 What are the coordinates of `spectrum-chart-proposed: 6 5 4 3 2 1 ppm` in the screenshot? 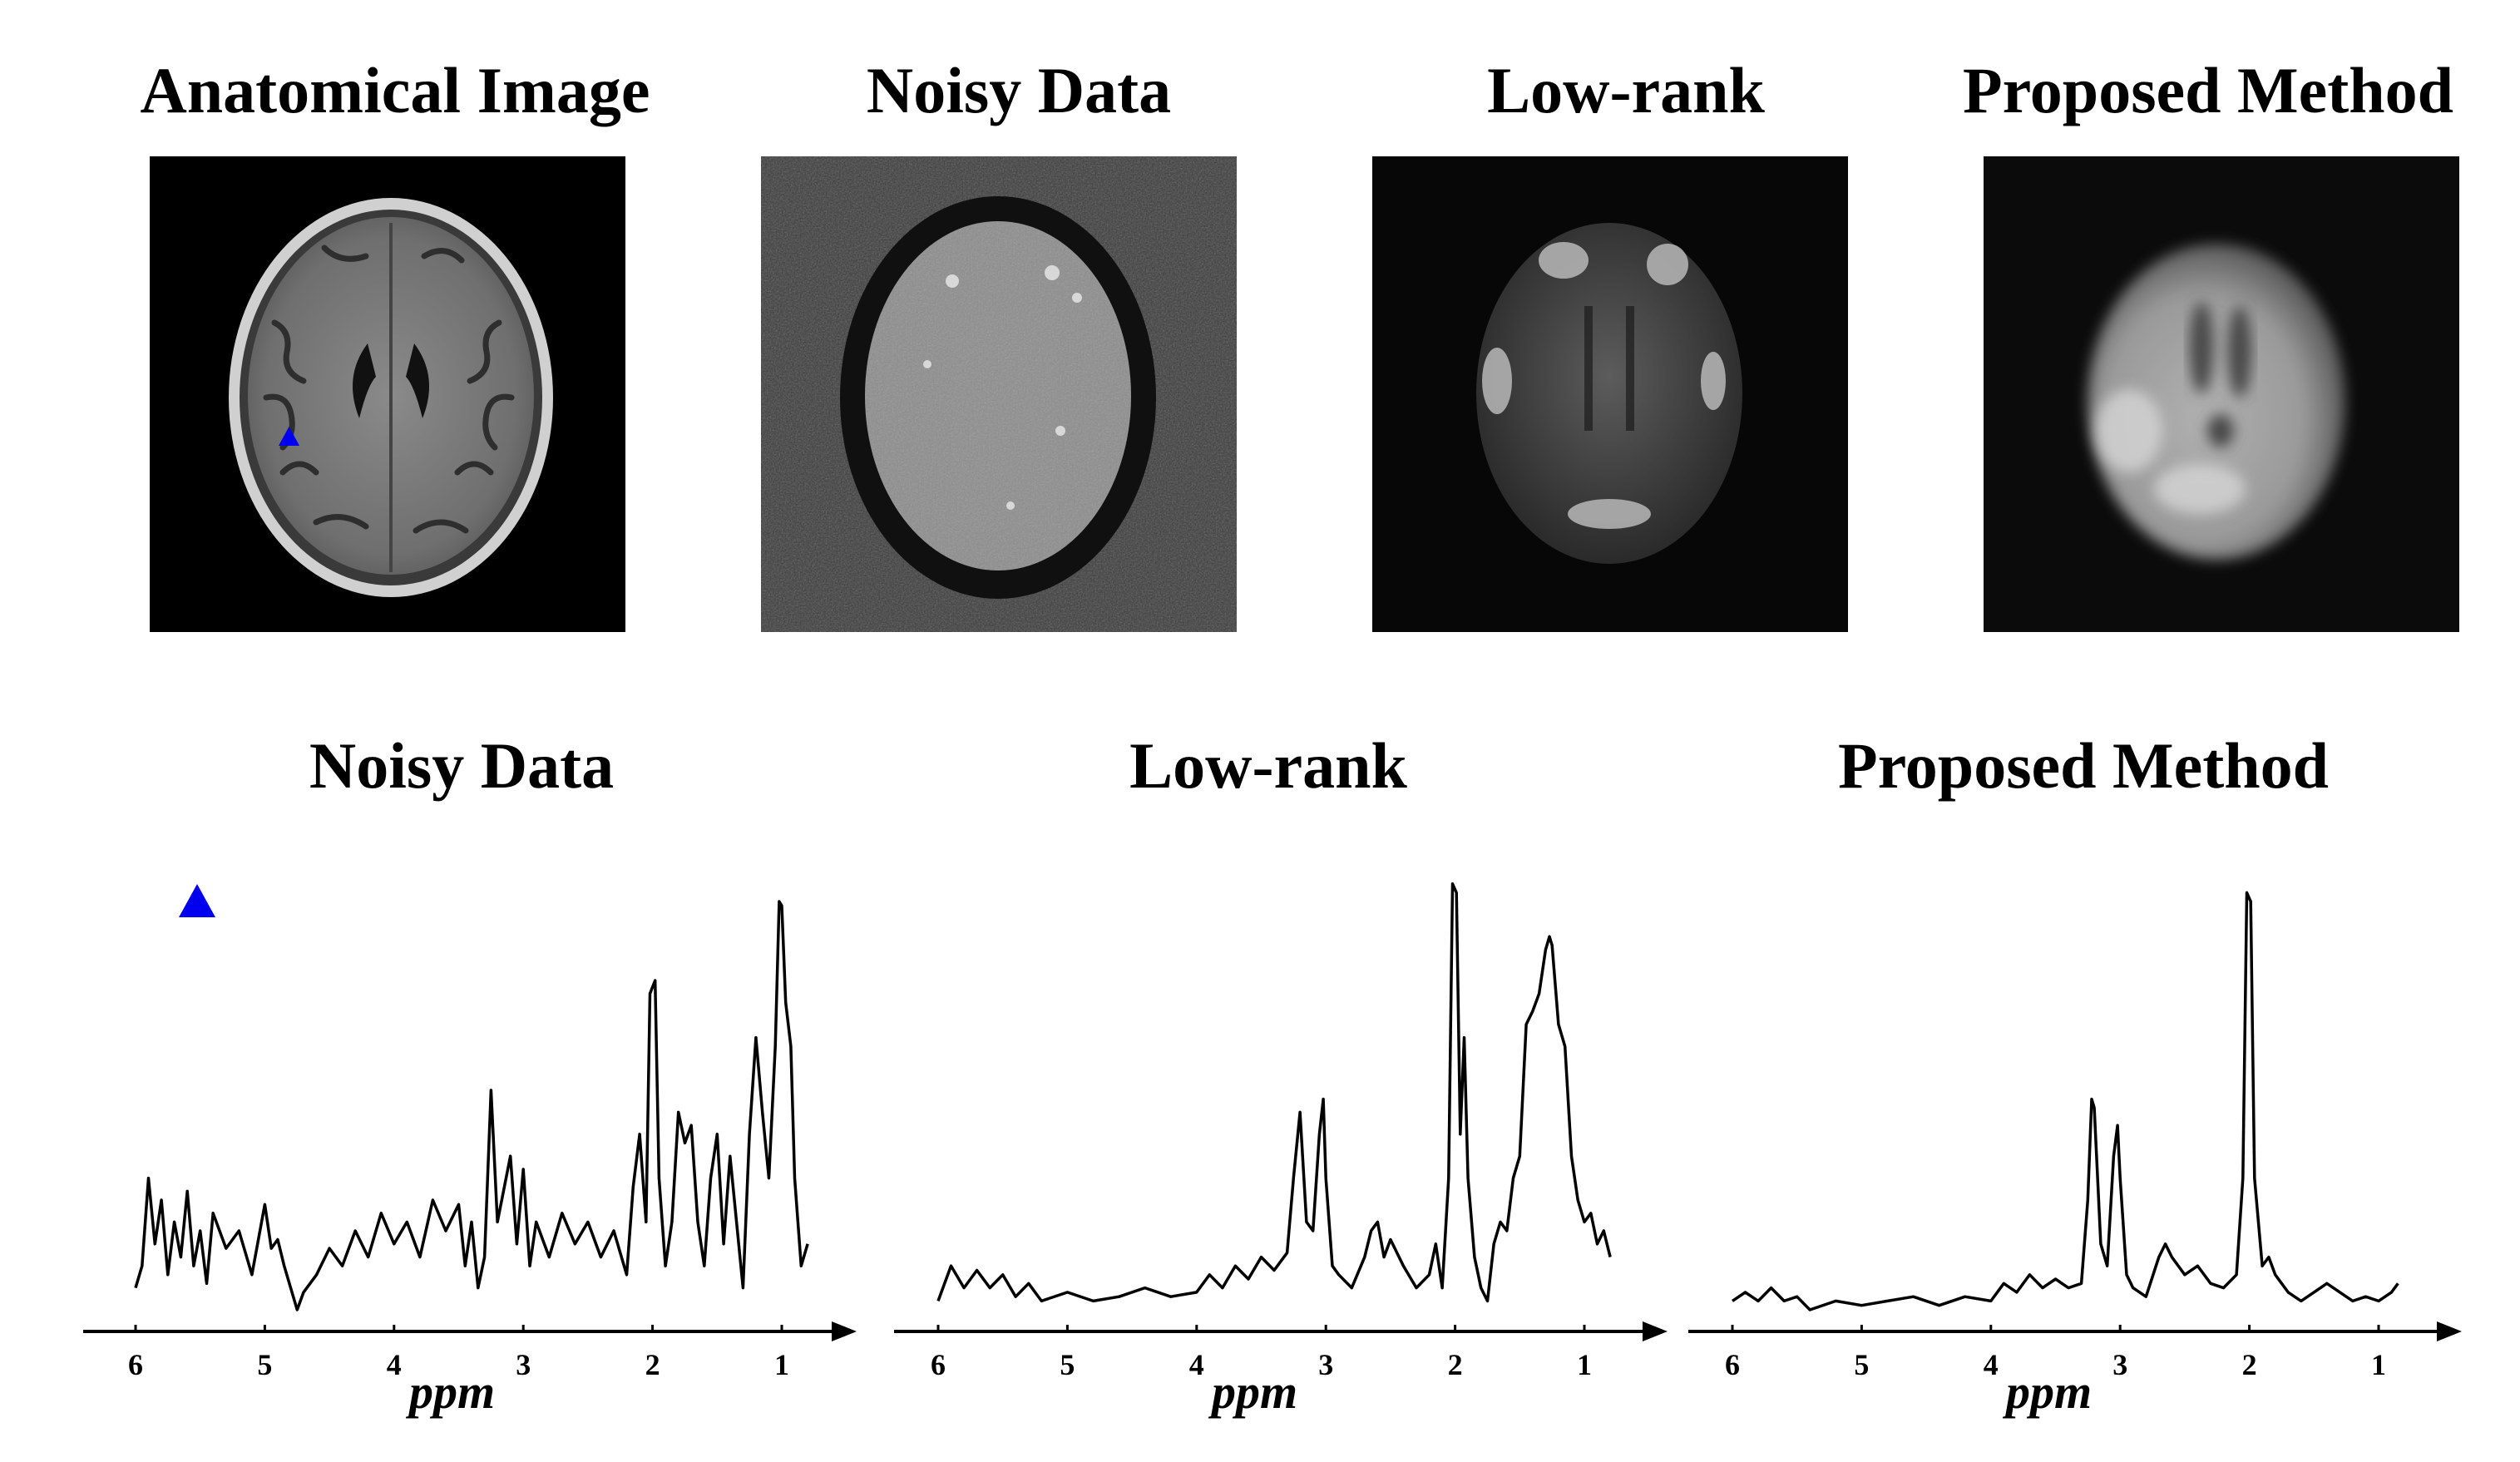 It's located at (2075, 1155).